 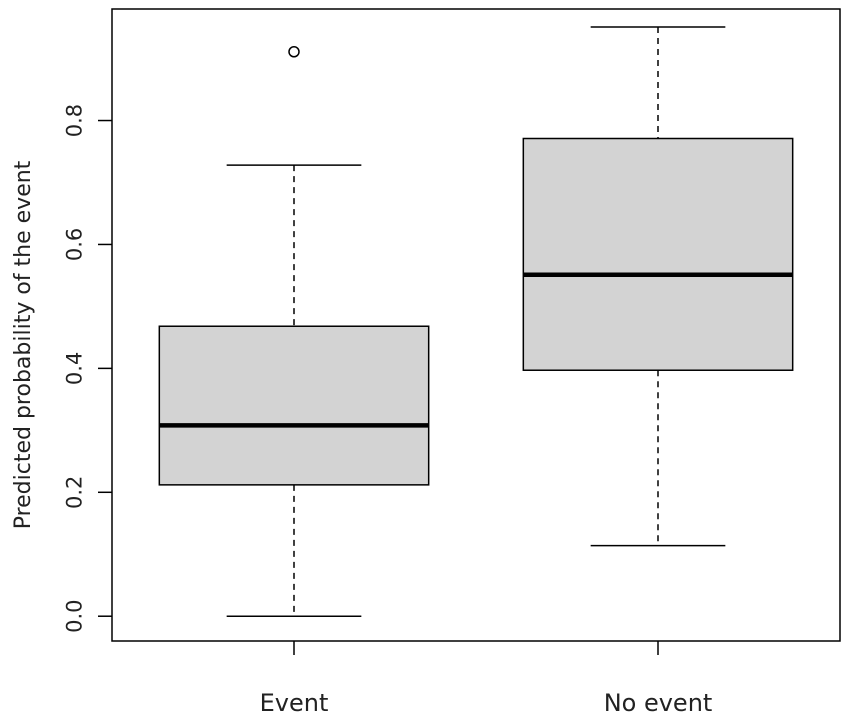 What do you see at coordinates (74, 120) in the screenshot?
I see `y-tick-label: 0.8` at bounding box center [74, 120].